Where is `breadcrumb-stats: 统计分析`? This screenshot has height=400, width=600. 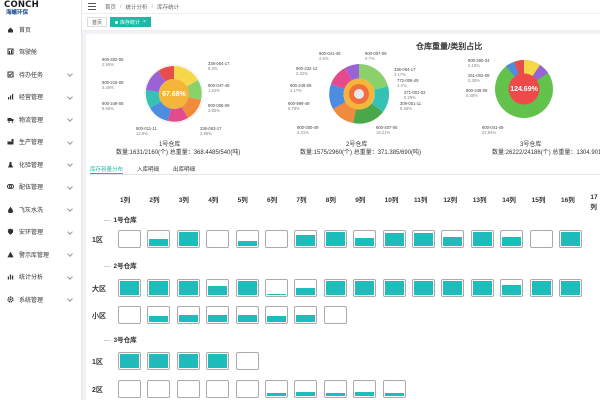 breadcrumb-stats: 统计分析 is located at coordinates (136, 7).